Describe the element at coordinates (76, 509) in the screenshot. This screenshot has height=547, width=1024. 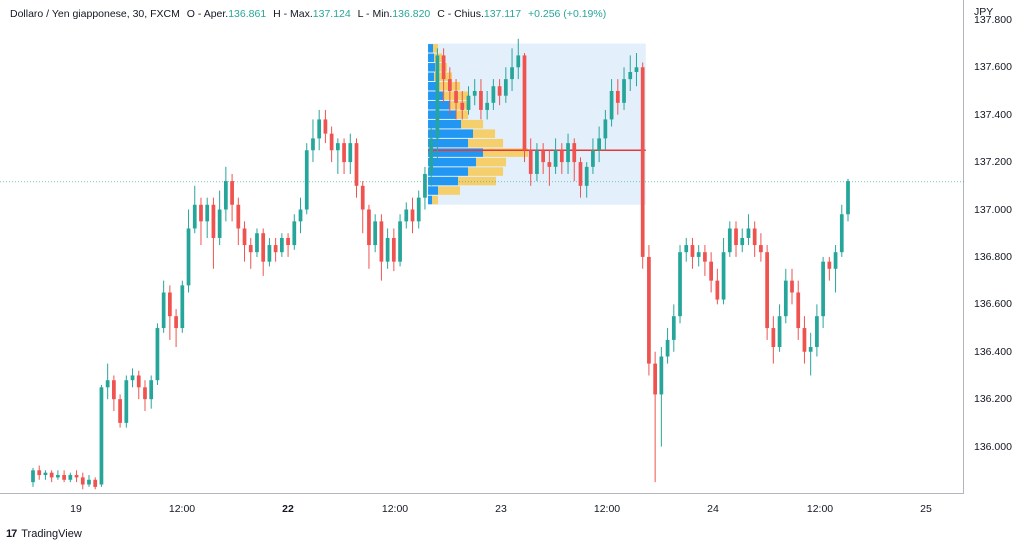
I see `time-tick-label: 19` at that location.